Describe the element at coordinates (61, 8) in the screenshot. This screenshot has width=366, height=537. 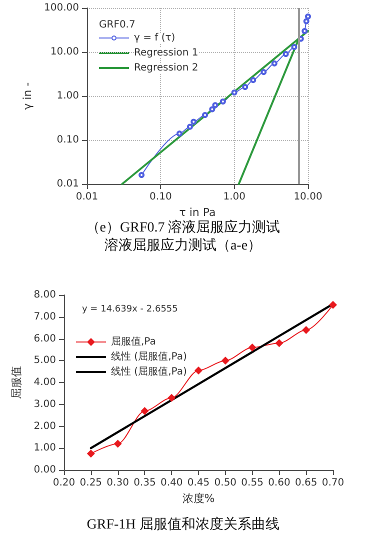
I see `y-tick-label: 100.00` at that location.